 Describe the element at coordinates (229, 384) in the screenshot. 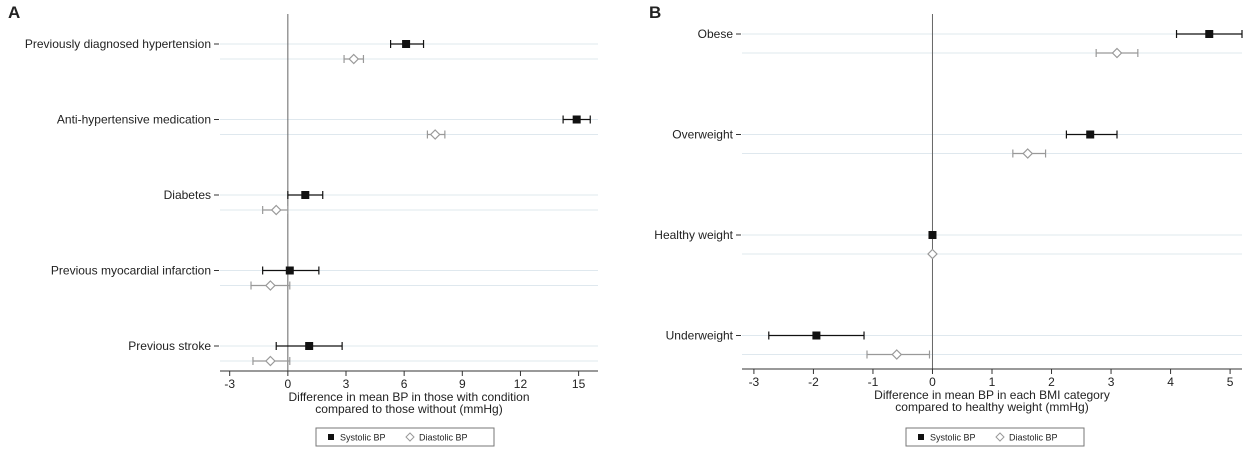

I see `panel-a-xtick-label: -3` at that location.